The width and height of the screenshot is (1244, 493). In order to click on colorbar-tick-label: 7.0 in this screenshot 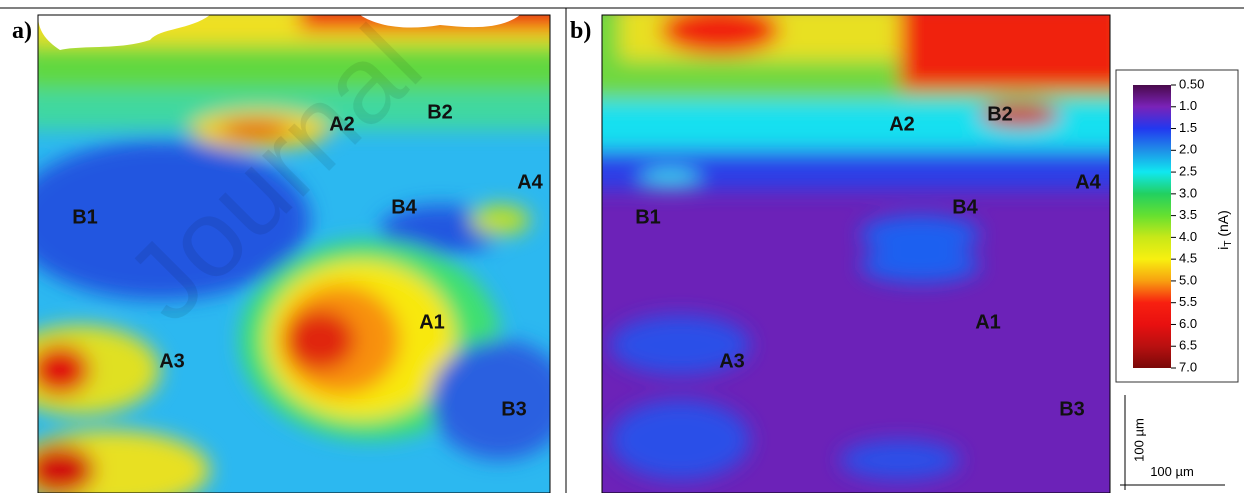, I will do `click(1188, 366)`.